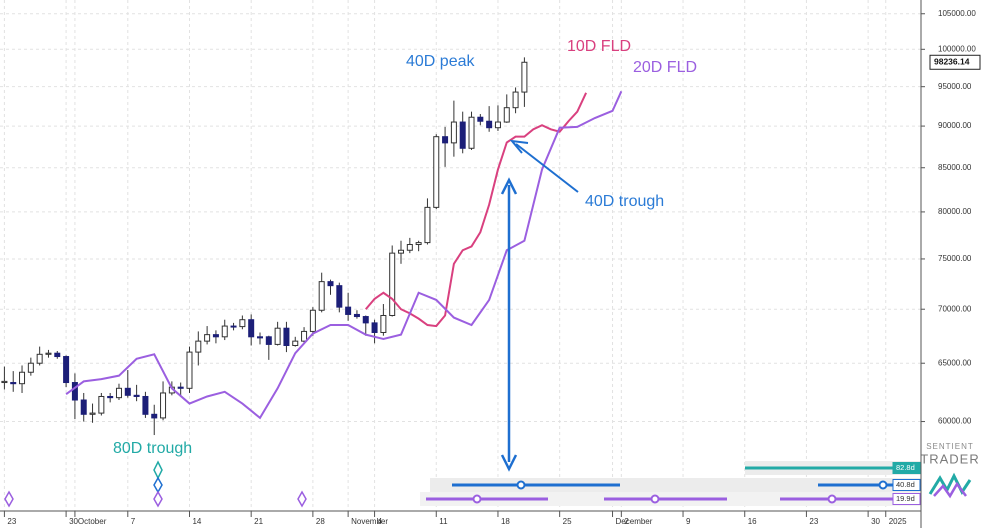 The image size is (981, 528). What do you see at coordinates (950, 446) in the screenshot?
I see `logo-text: SENTIENT` at bounding box center [950, 446].